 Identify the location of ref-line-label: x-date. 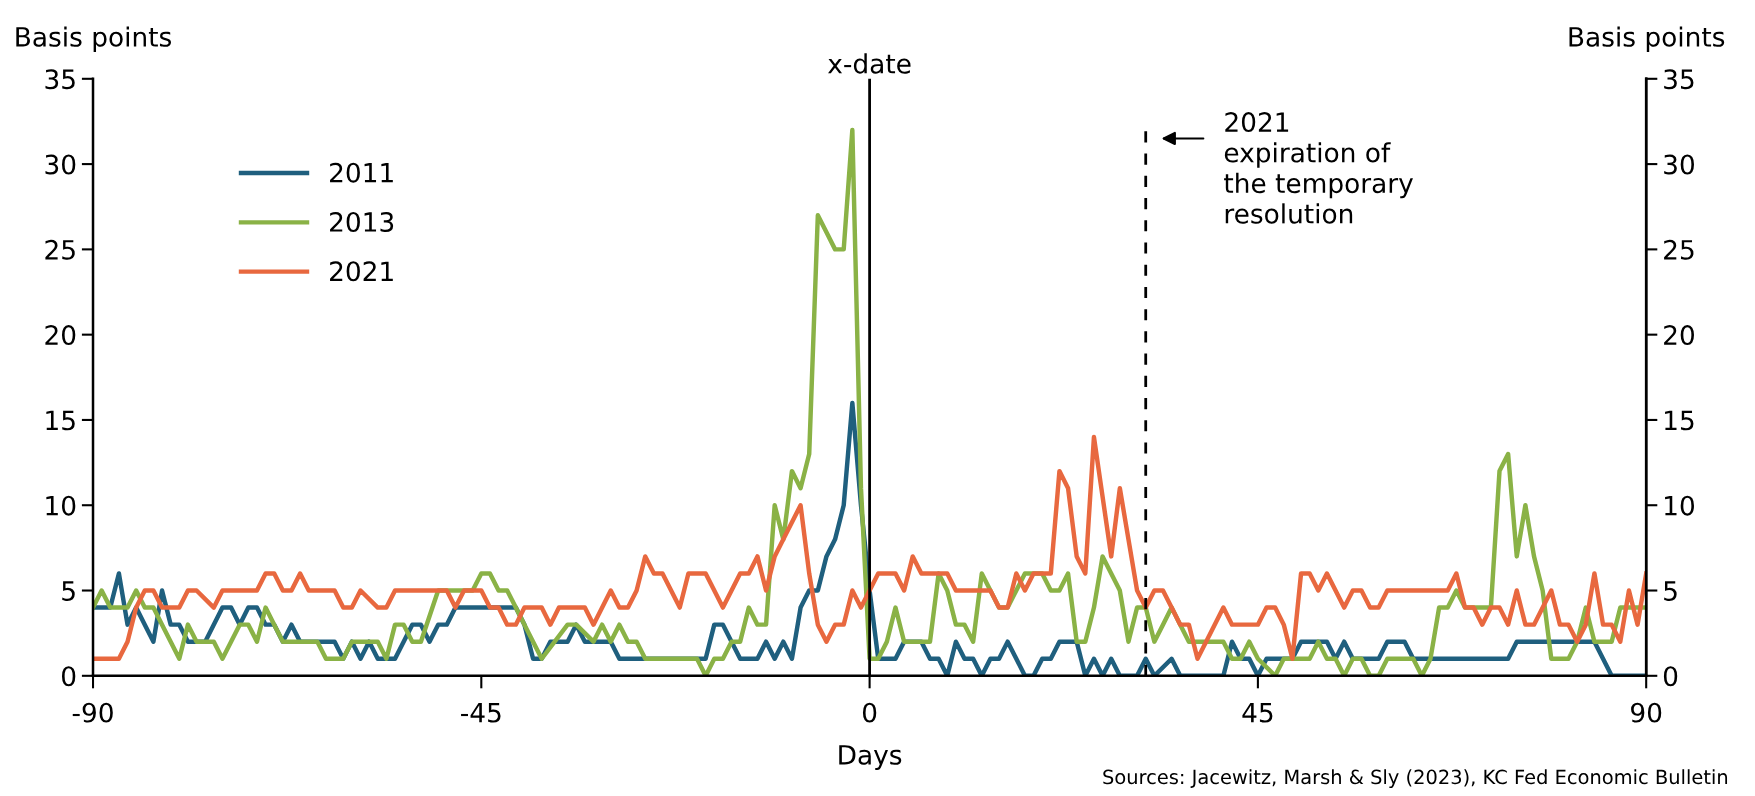
(869, 63).